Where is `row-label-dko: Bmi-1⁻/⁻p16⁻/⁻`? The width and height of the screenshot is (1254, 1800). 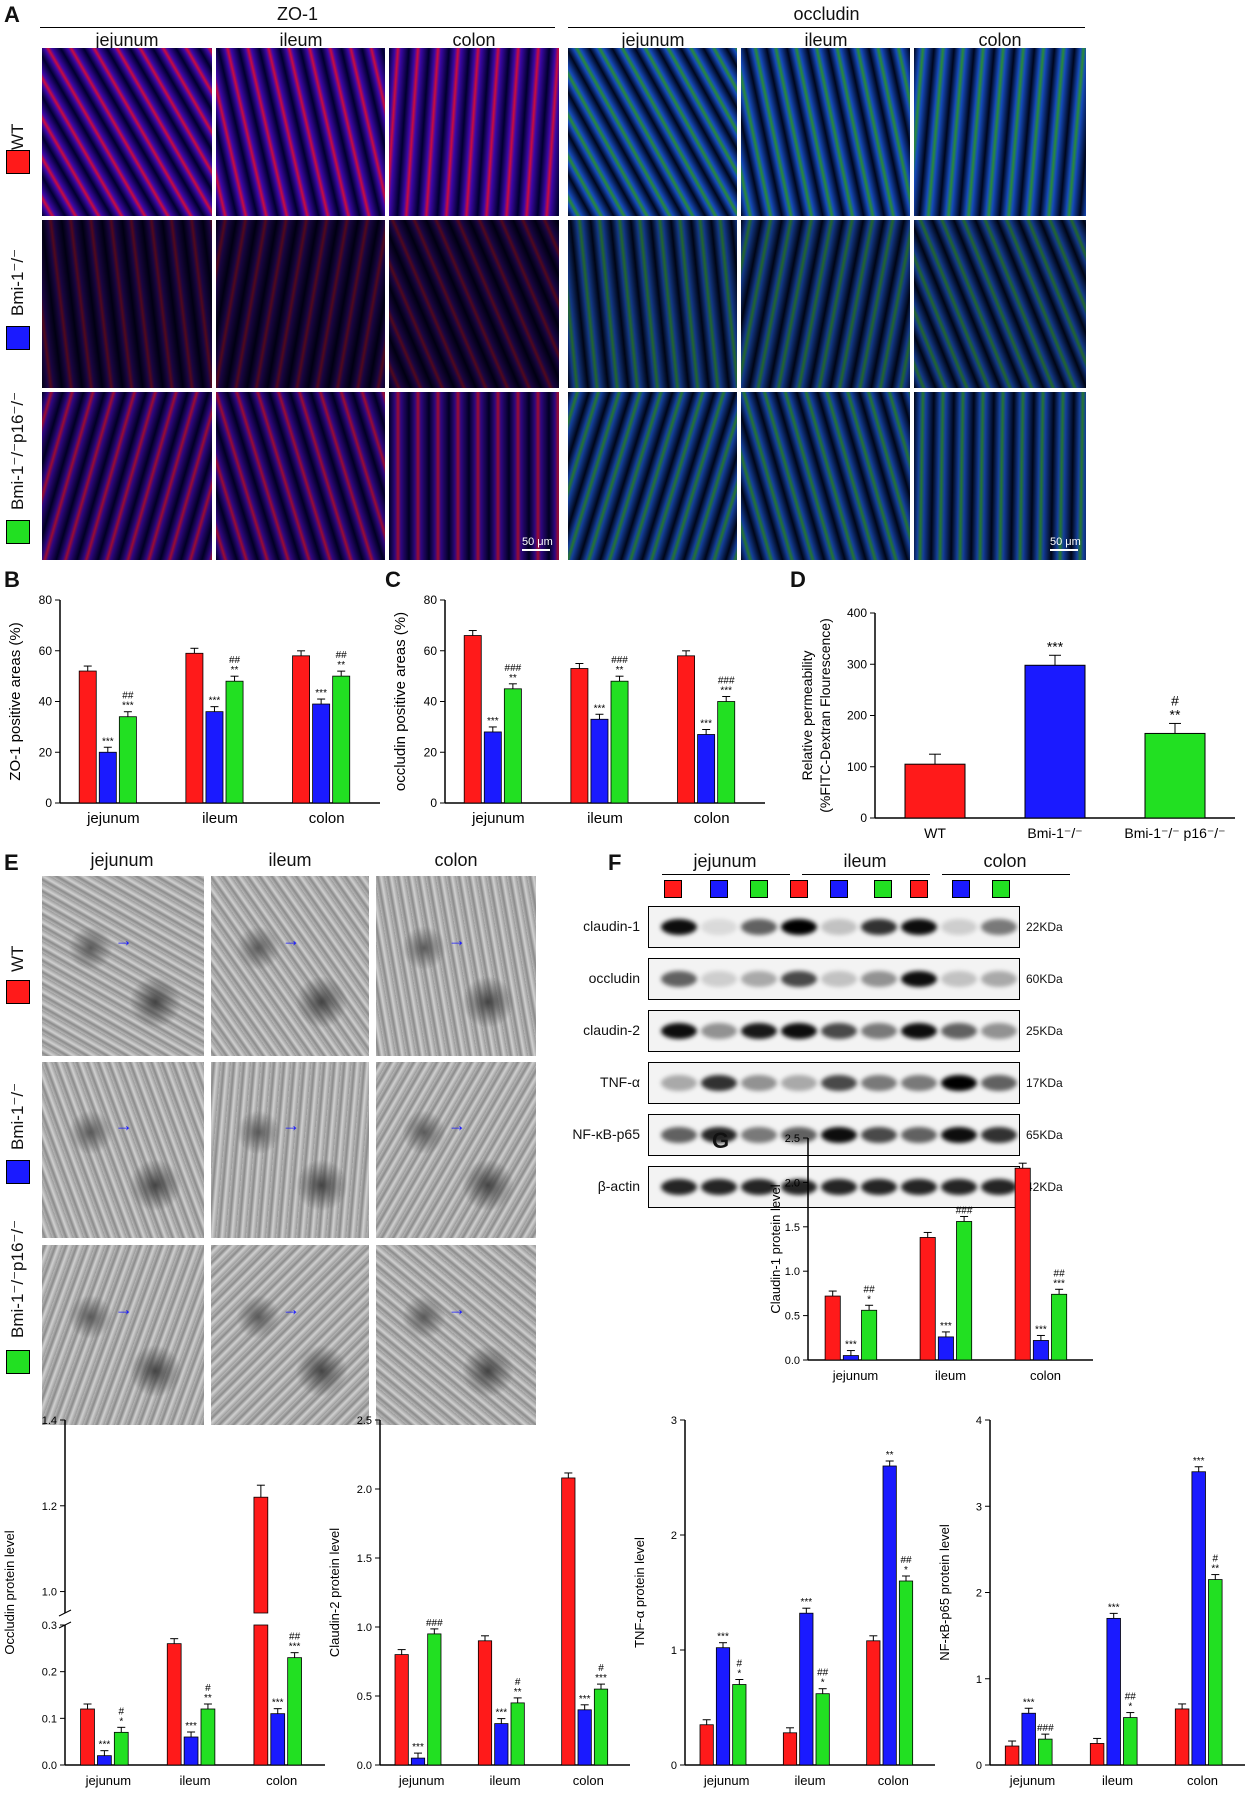
row-label-dko: Bmi-1⁻/⁻p16⁻/⁻ is located at coordinates (17, 450).